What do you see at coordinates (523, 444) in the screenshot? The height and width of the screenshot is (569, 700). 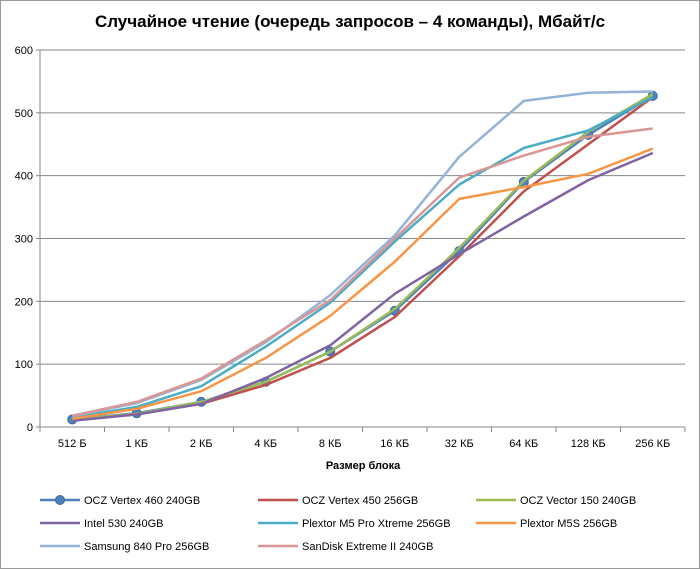 I see `x-tick-label: 64 КБ` at bounding box center [523, 444].